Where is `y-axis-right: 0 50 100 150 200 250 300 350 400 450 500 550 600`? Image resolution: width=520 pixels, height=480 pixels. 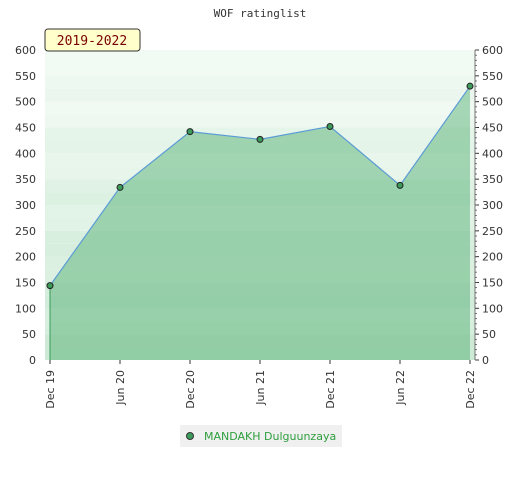 y-axis-right: 0 50 100 150 200 250 300 350 400 450 500 550 600 is located at coordinates (488, 205).